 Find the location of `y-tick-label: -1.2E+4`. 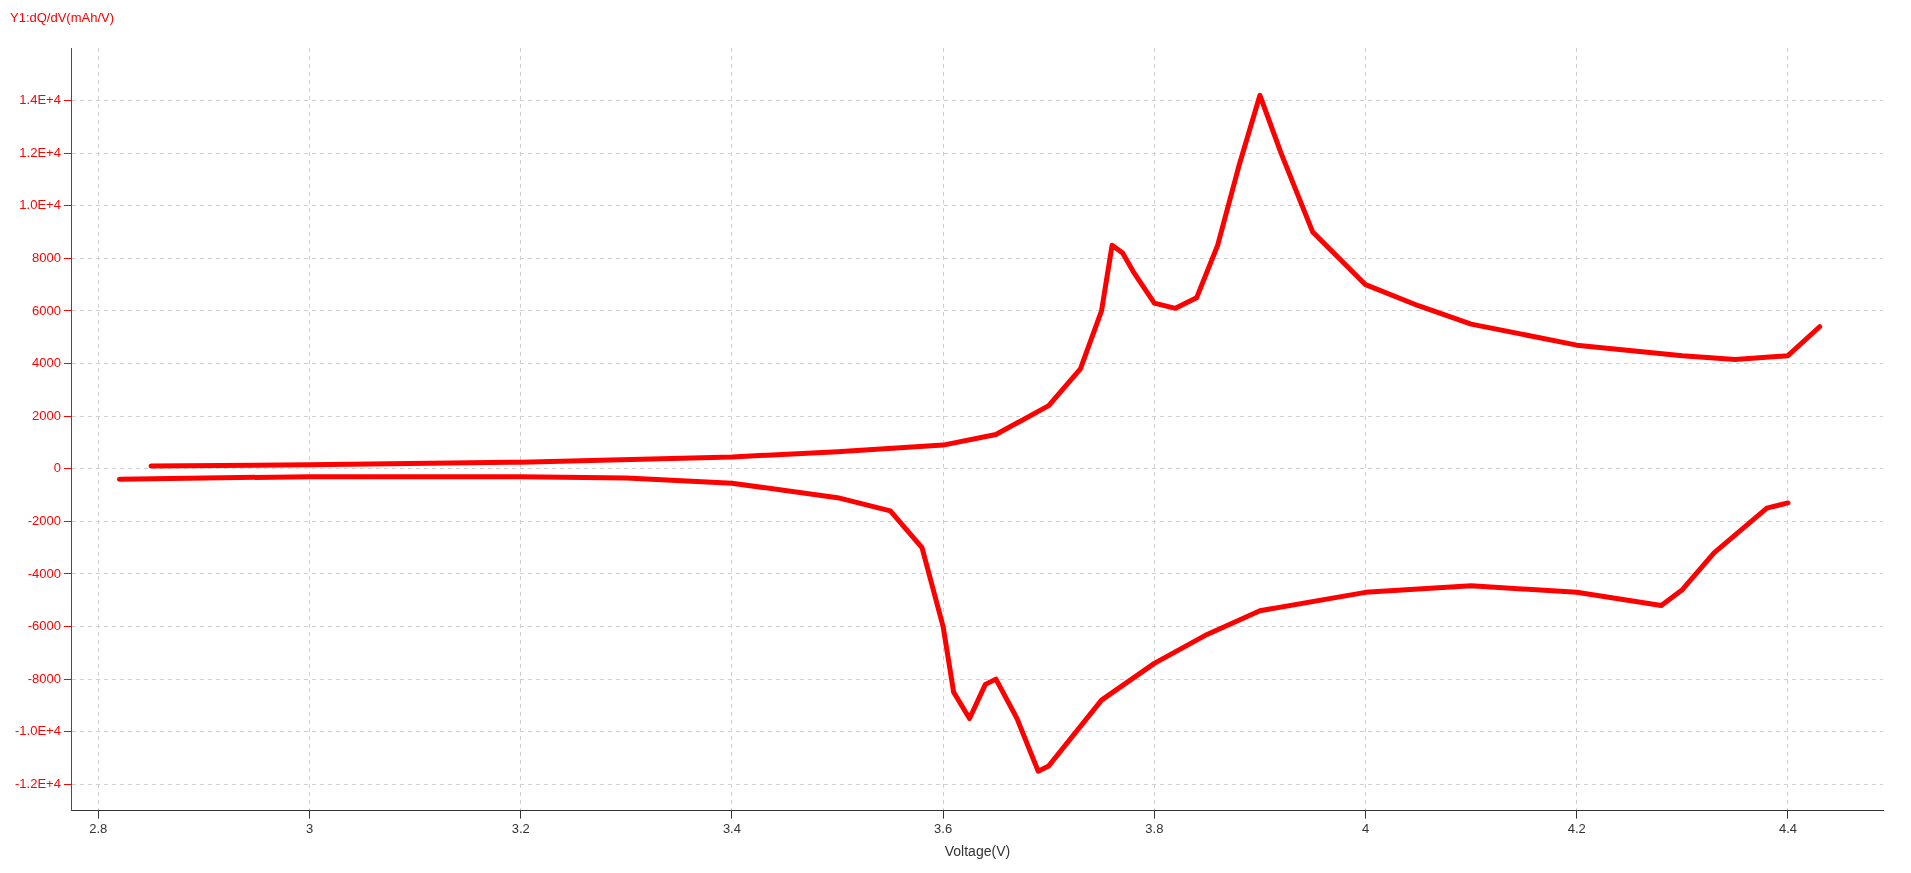

y-tick-label: -1.2E+4 is located at coordinates (37, 783).